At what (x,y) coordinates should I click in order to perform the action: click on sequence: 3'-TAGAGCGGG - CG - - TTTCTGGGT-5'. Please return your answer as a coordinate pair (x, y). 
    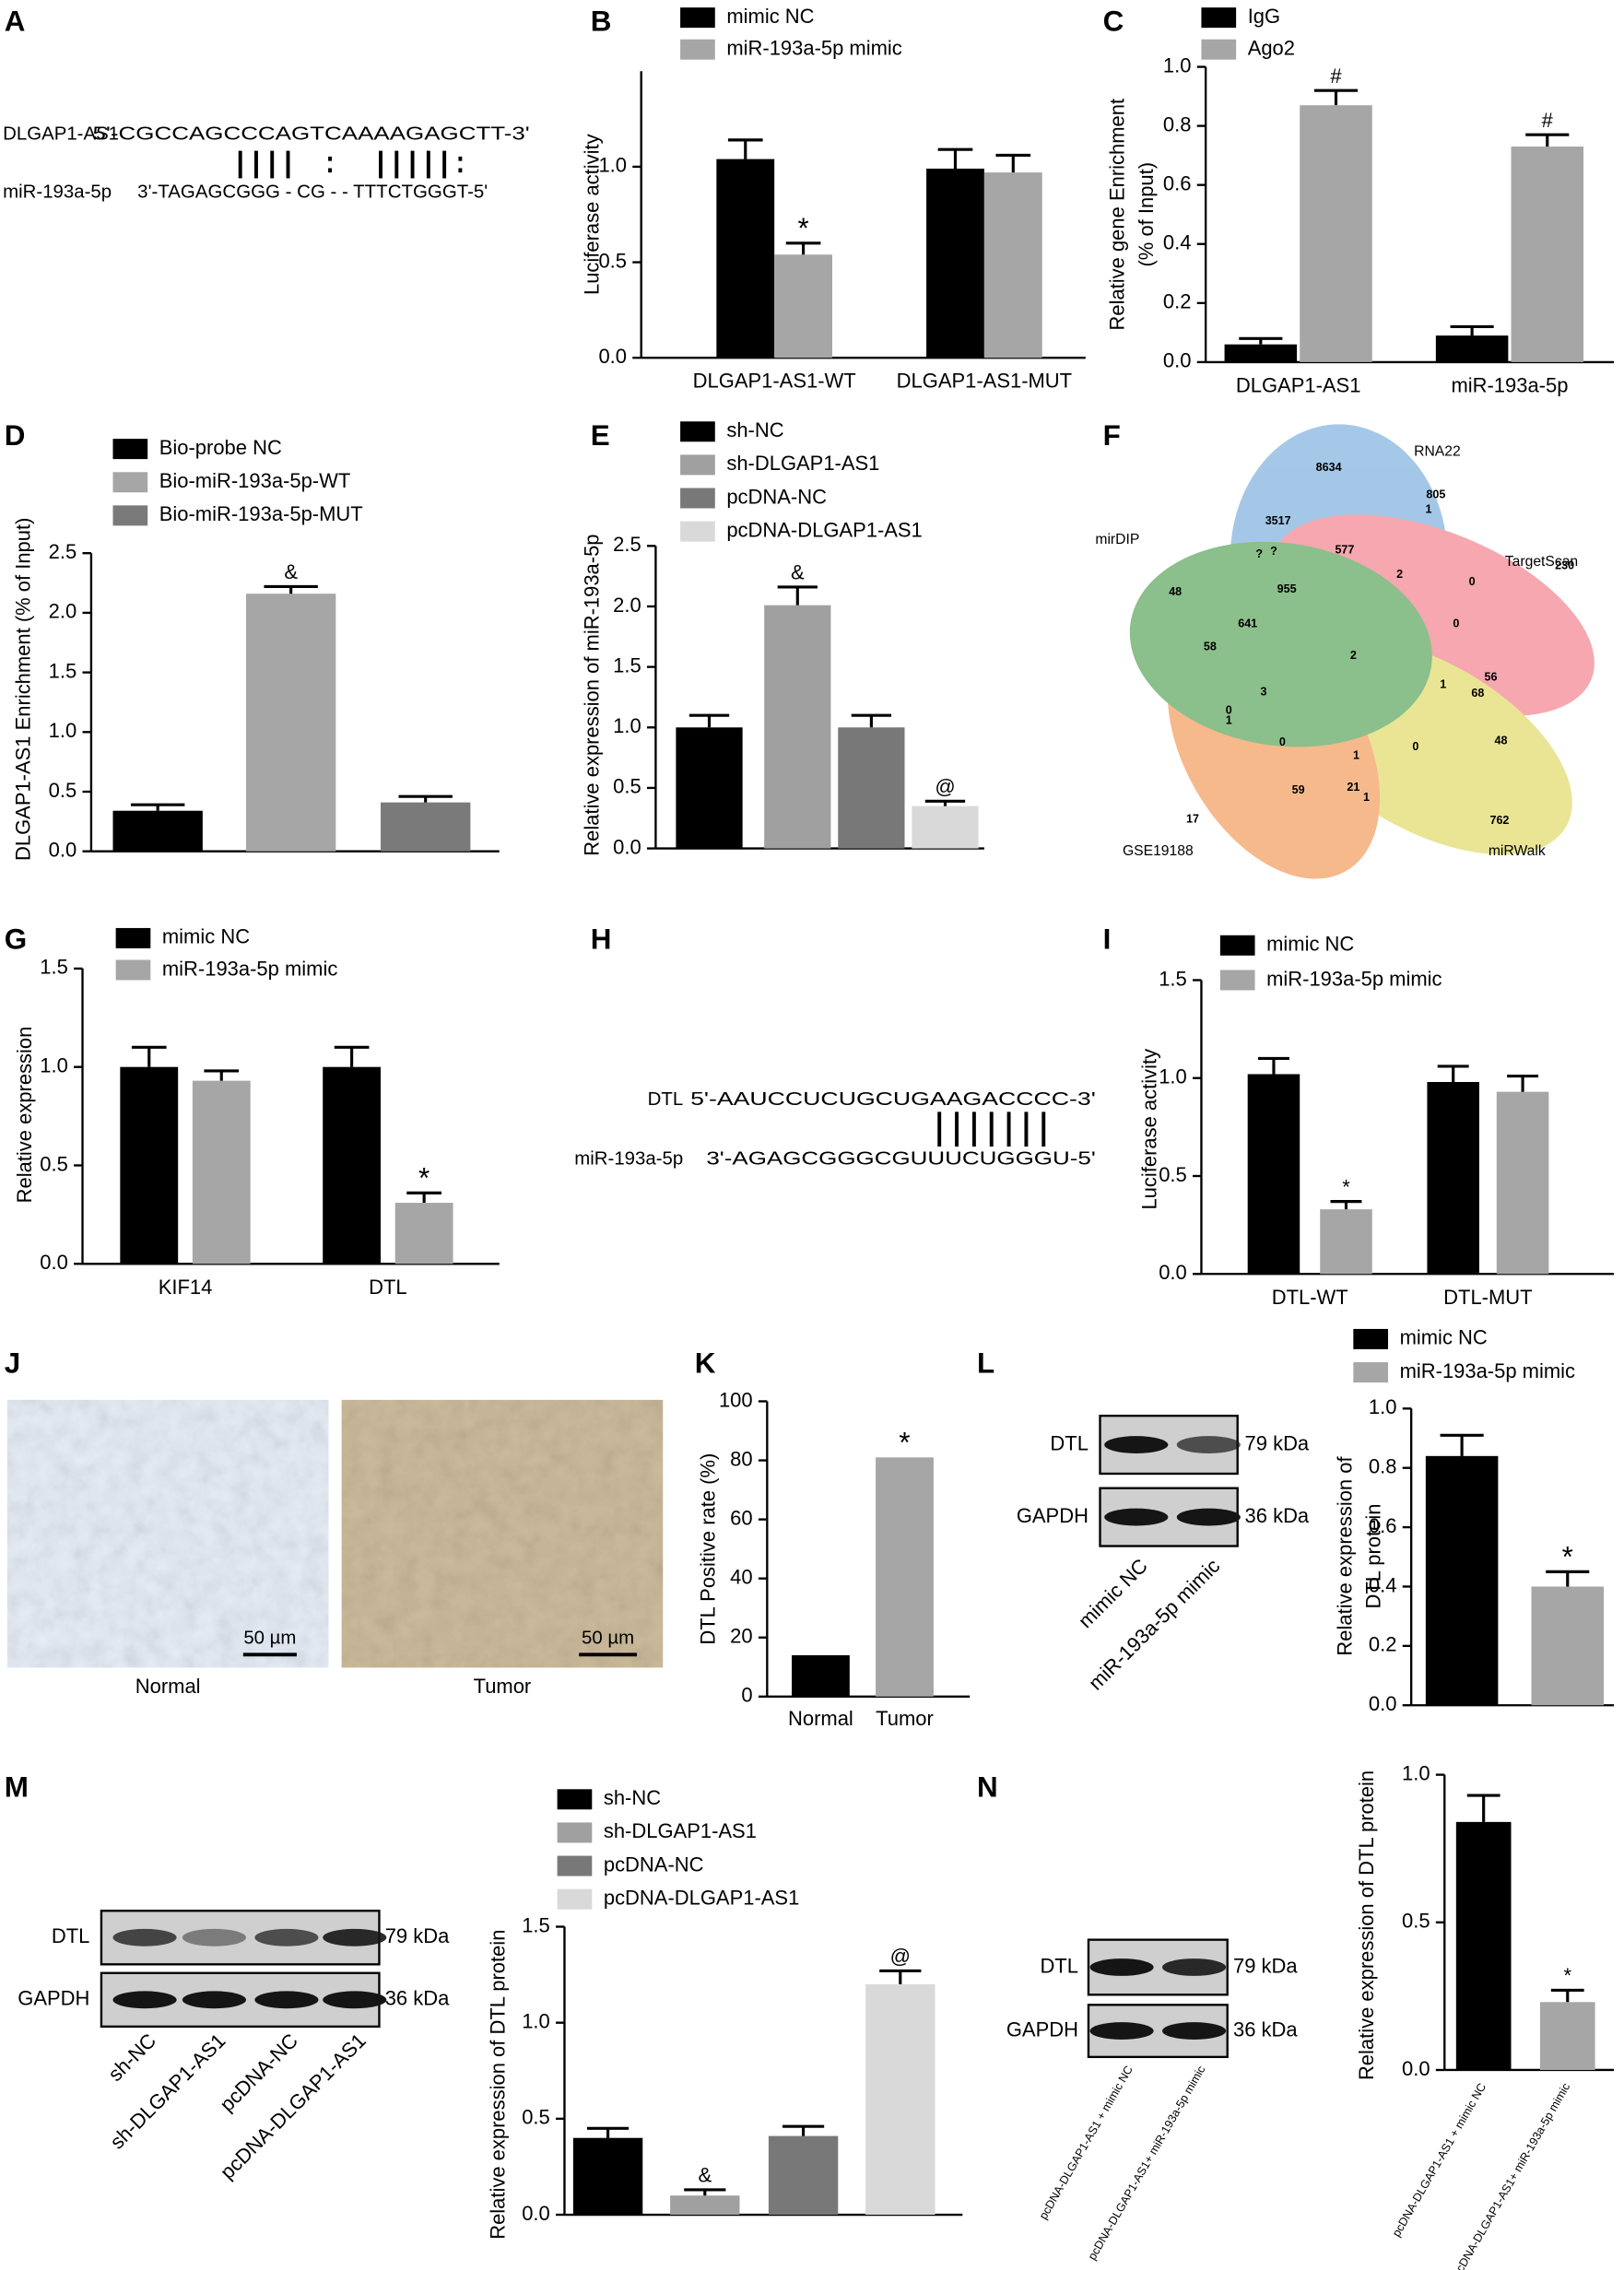
    Looking at the image, I should click on (312, 192).